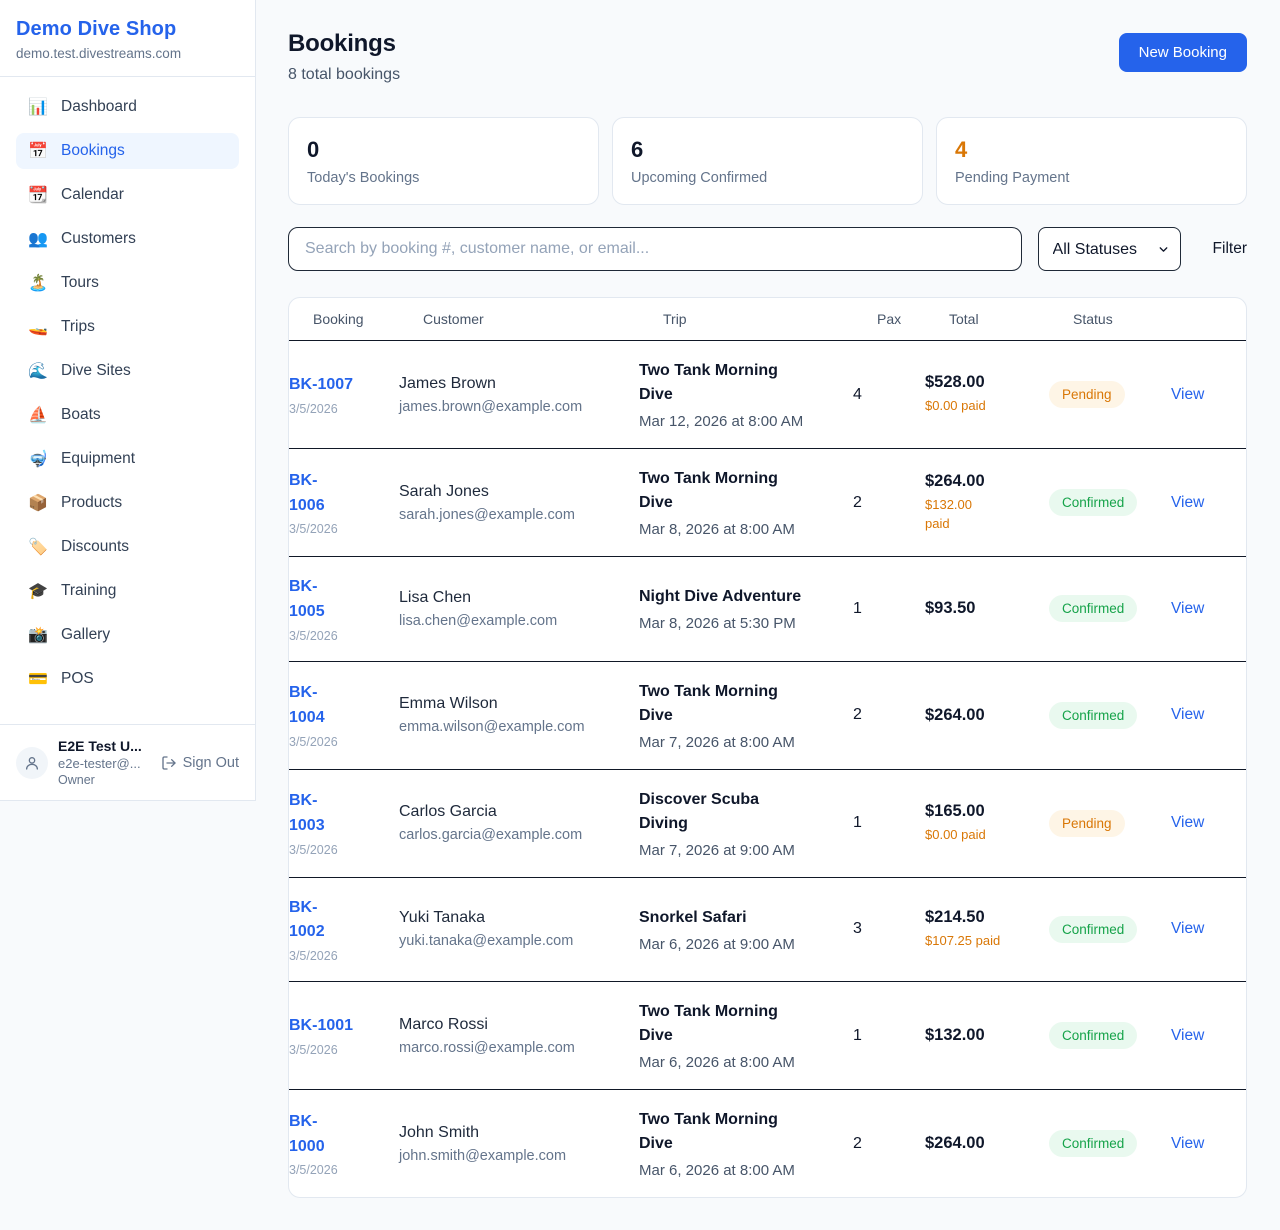  I want to click on sidebar-item-label: Dive Sites, so click(96, 370).